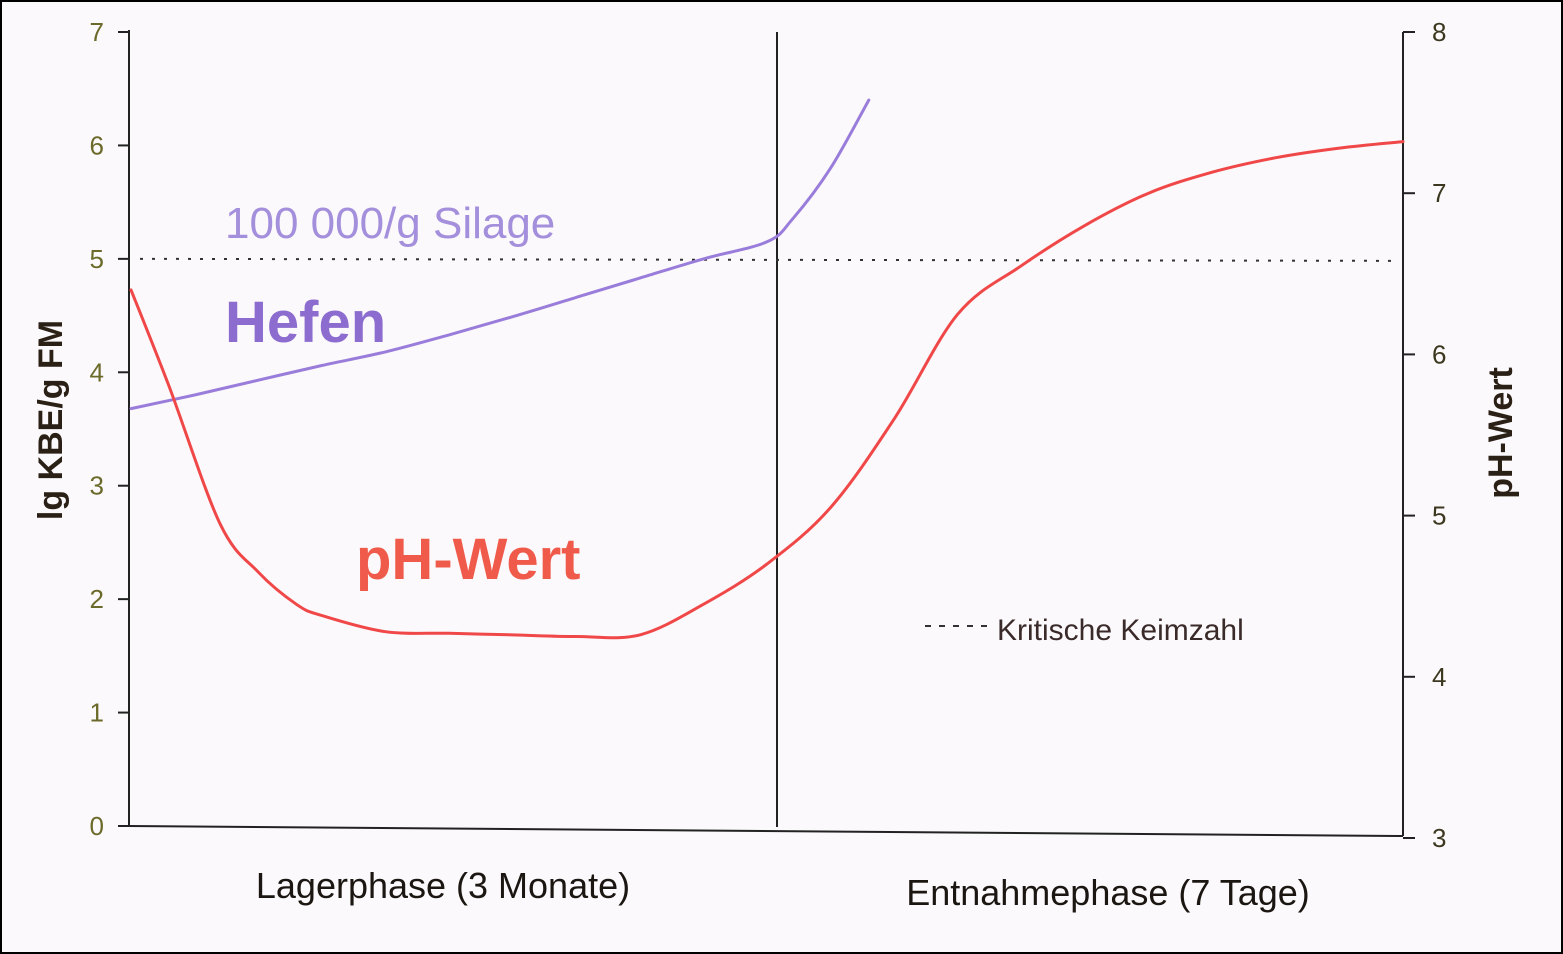 This screenshot has height=954, width=1563. What do you see at coordinates (770, 259) in the screenshot?
I see `critical-level-line` at bounding box center [770, 259].